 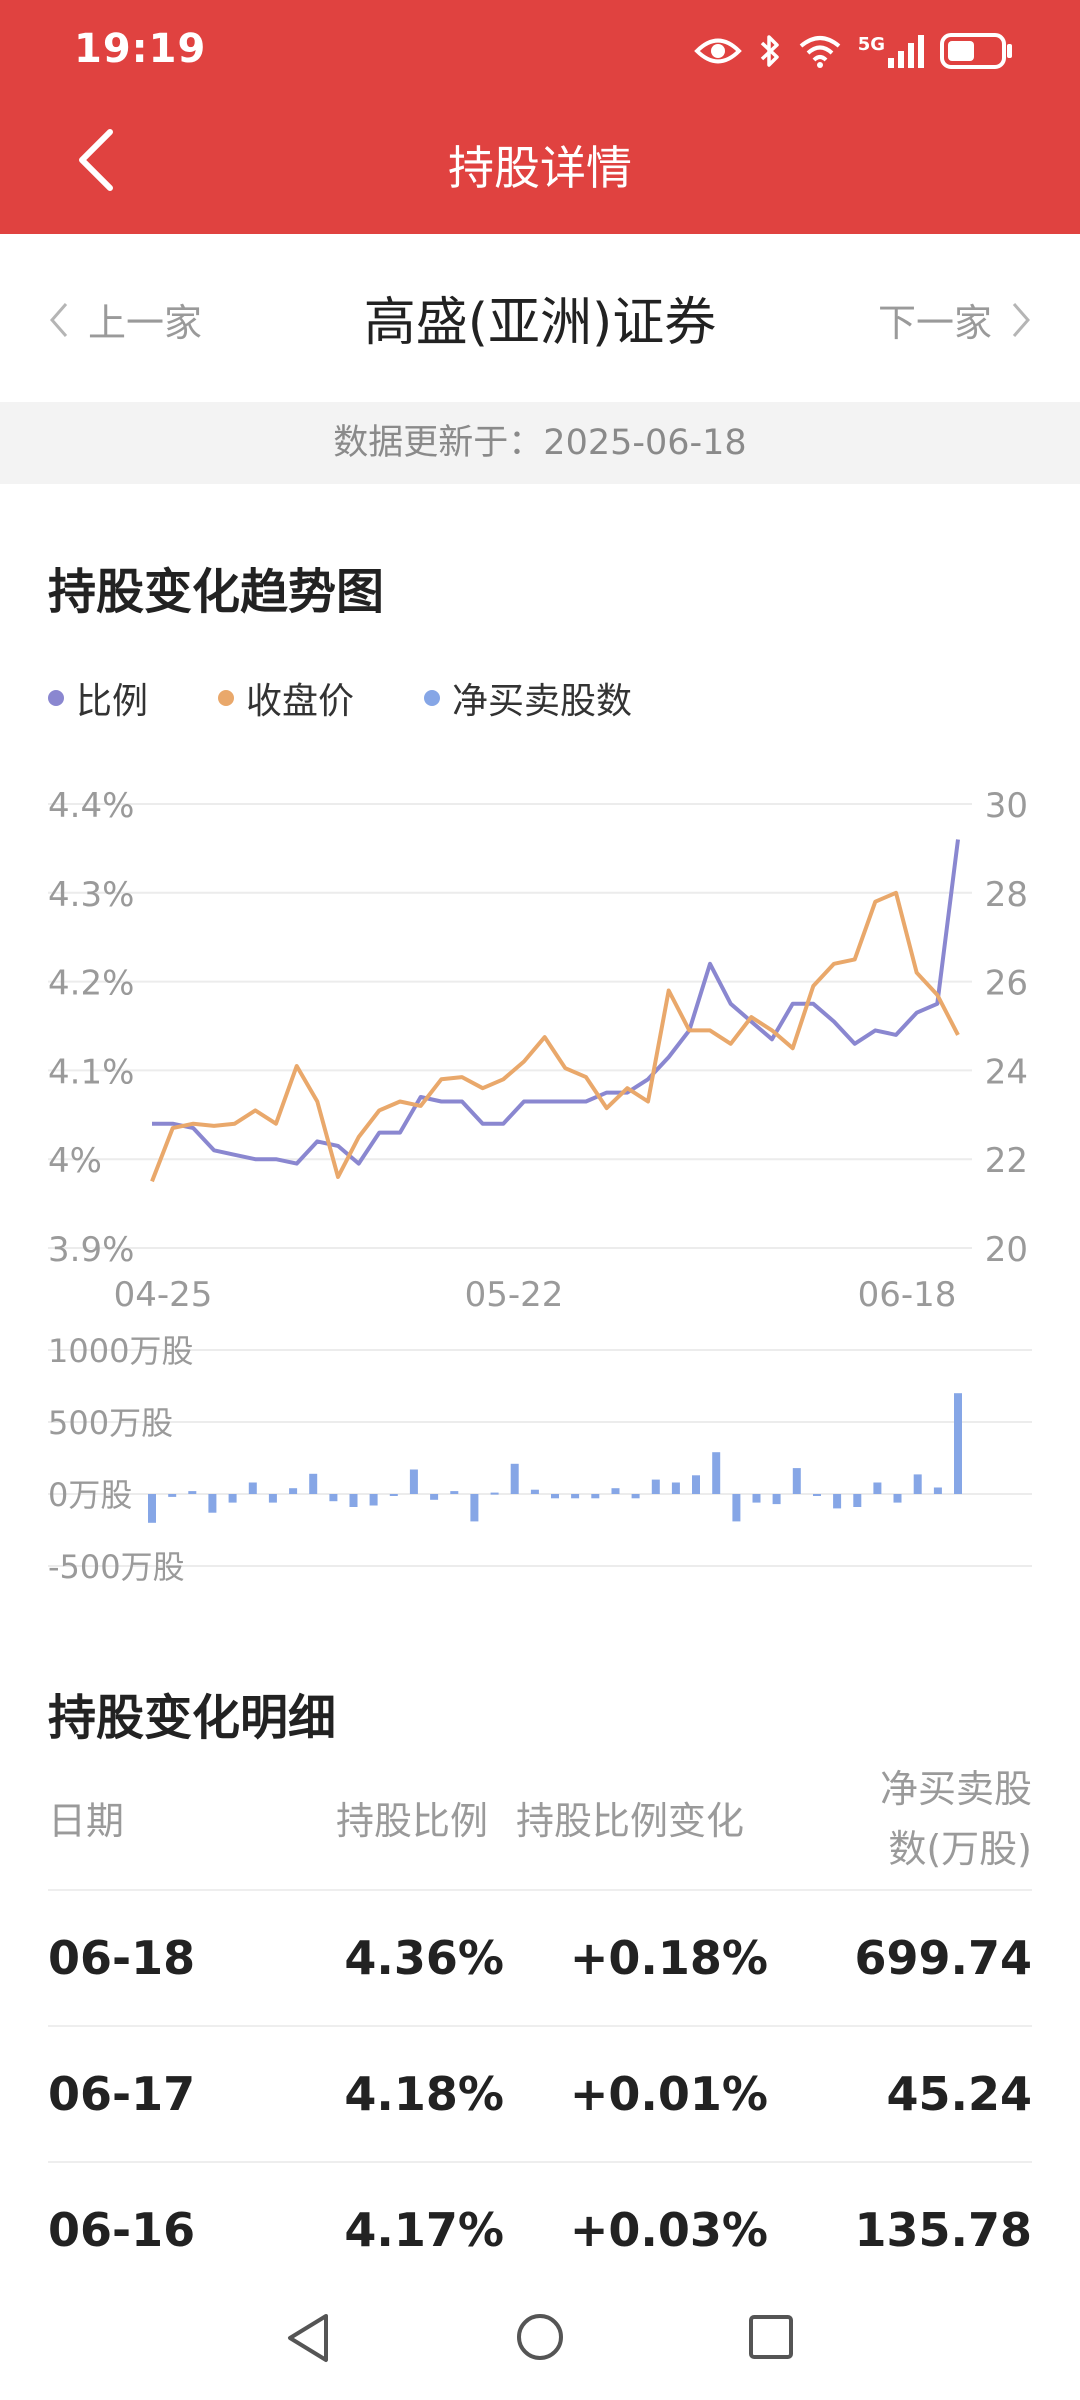 I want to click on nav-home-icon, so click(x=540, y=2337).